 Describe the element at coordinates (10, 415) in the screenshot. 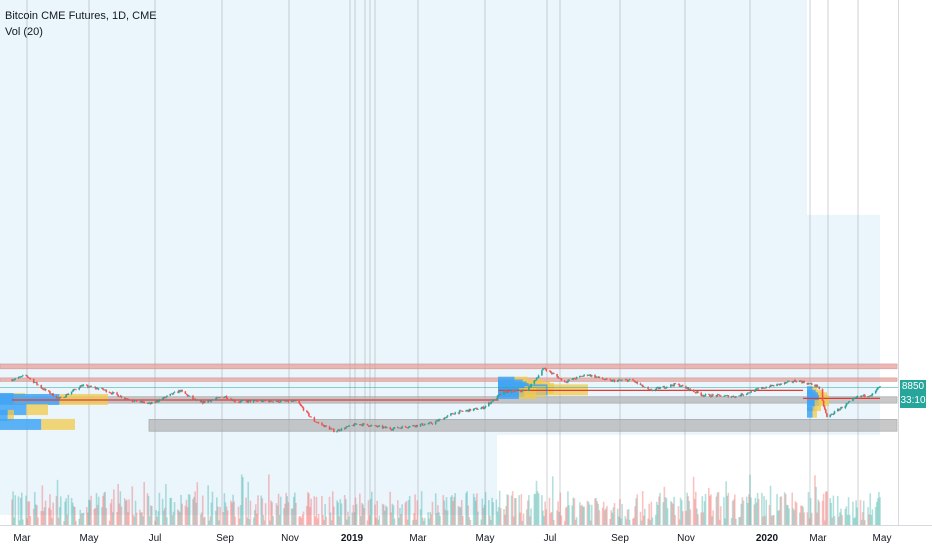

I see `profile-bar-down` at that location.